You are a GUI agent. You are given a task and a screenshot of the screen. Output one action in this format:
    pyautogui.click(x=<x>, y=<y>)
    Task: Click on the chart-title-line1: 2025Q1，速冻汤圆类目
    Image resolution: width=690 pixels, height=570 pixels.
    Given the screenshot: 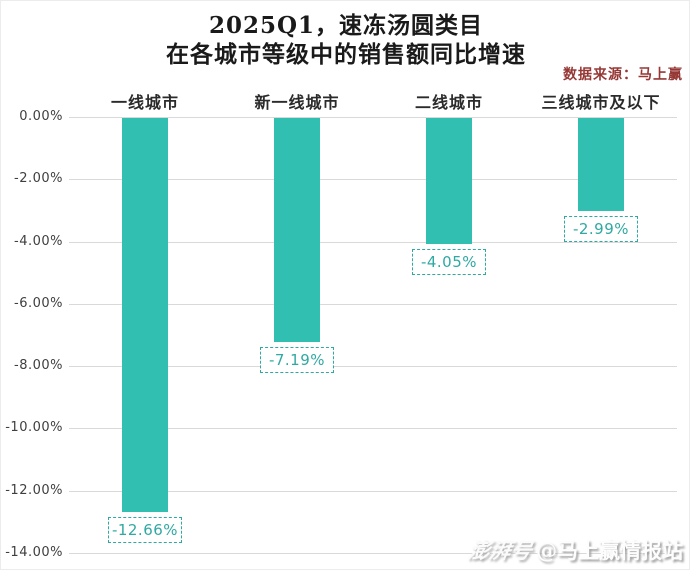 What is the action you would take?
    pyautogui.click(x=346, y=25)
    